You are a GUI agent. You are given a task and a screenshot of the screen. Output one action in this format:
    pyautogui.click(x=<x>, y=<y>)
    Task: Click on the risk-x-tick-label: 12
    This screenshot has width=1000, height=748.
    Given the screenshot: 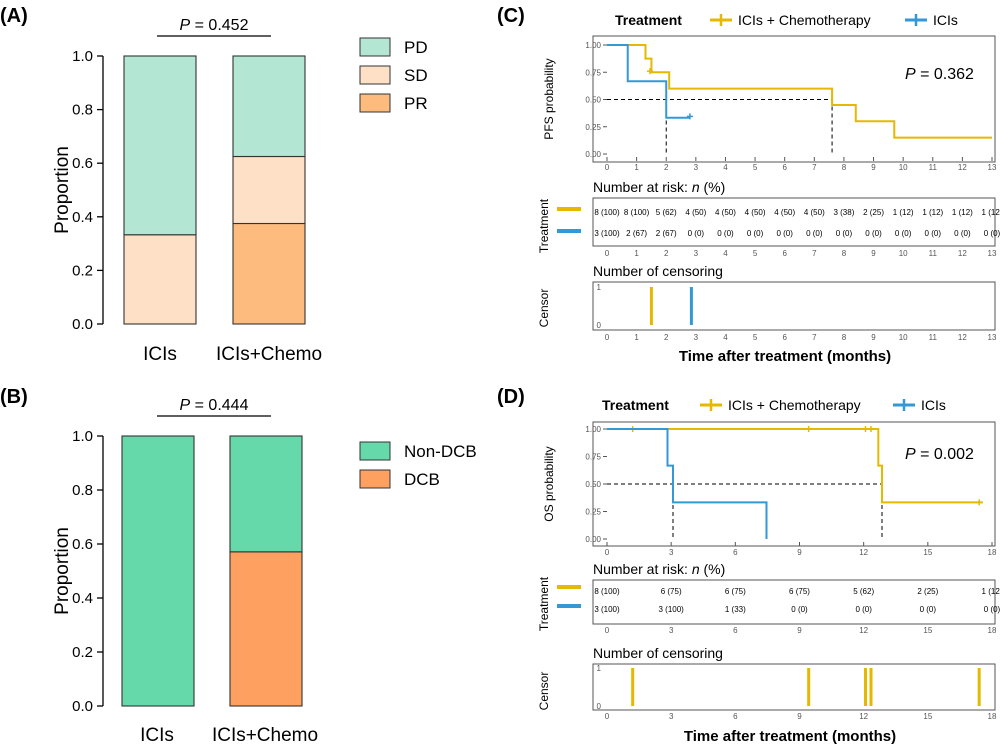 What is the action you would take?
    pyautogui.click(x=863, y=630)
    